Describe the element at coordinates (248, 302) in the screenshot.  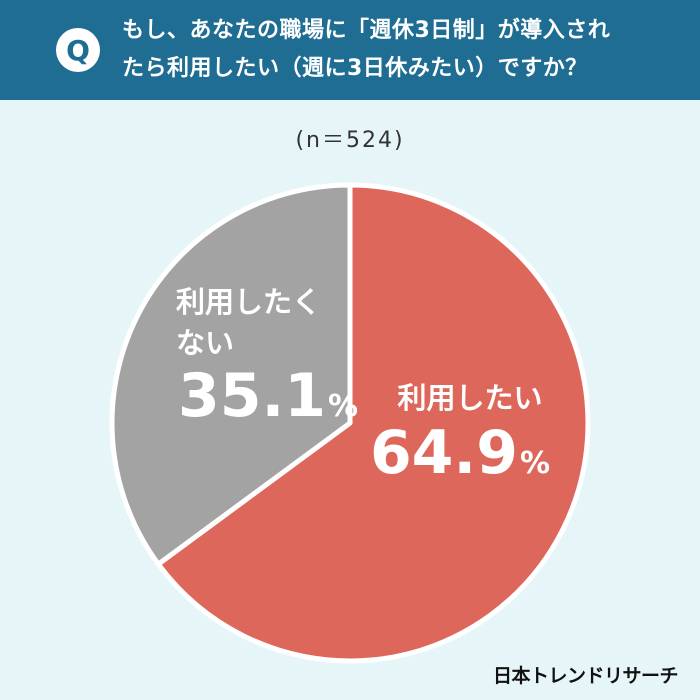
I see `slice-not-name-line-1: 利用したく` at that location.